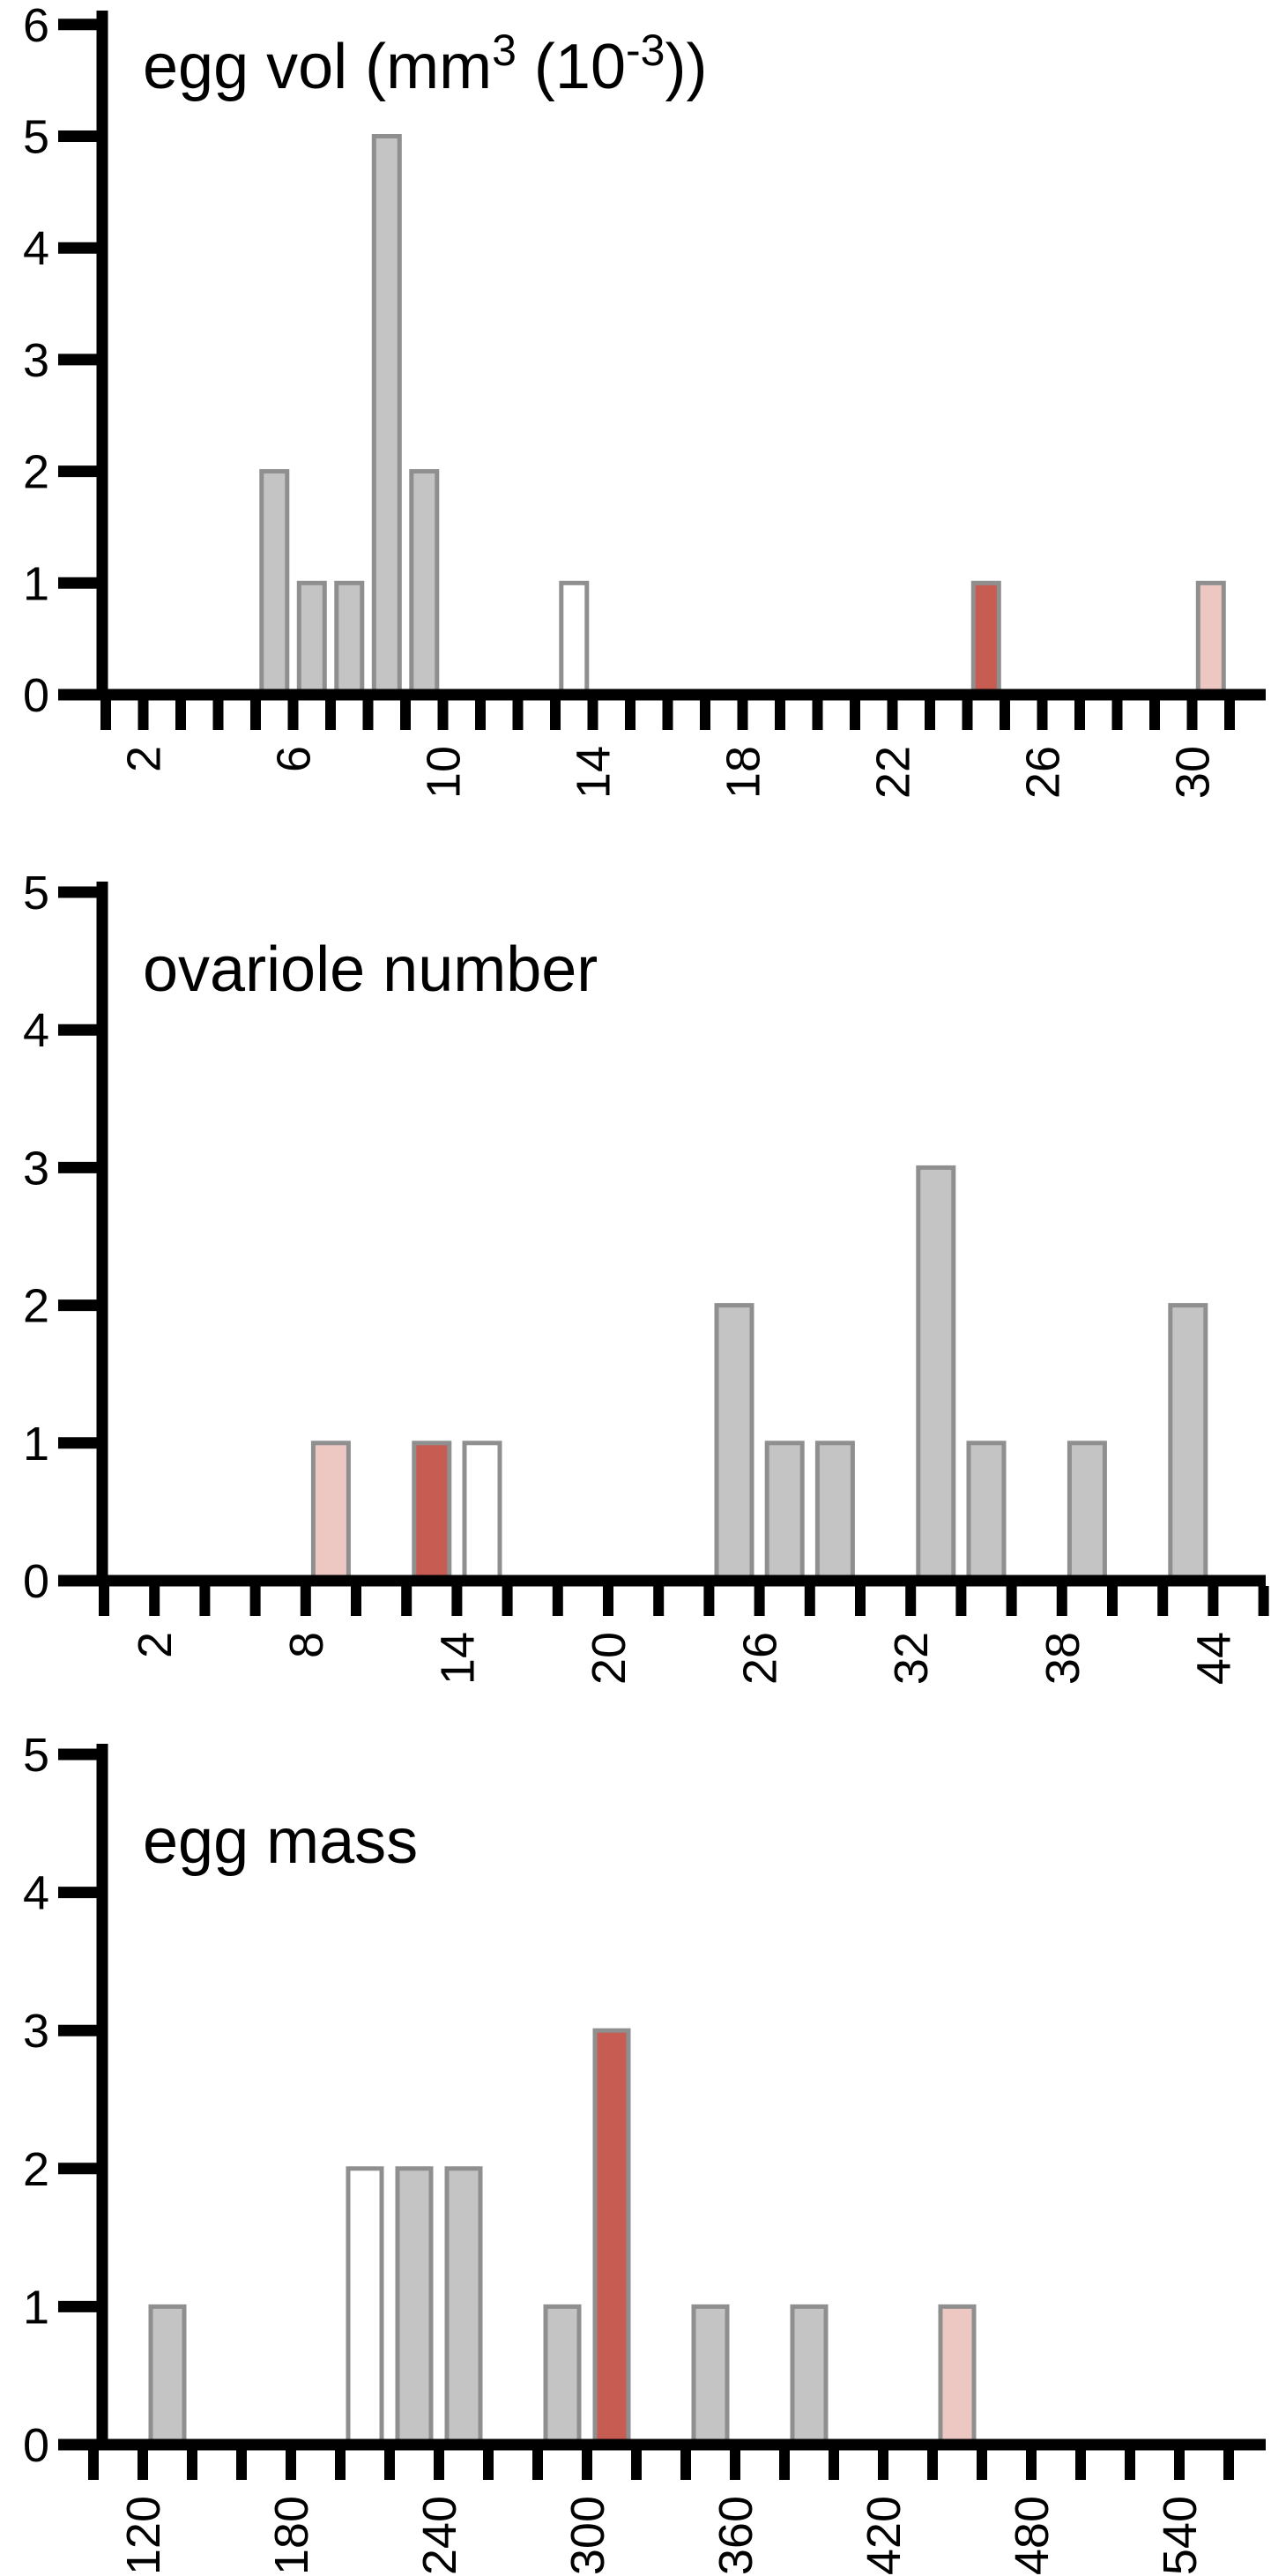 The height and width of the screenshot is (2576, 1271). Describe the element at coordinates (1213, 1659) in the screenshot. I see `x-tick-label: 44` at that location.